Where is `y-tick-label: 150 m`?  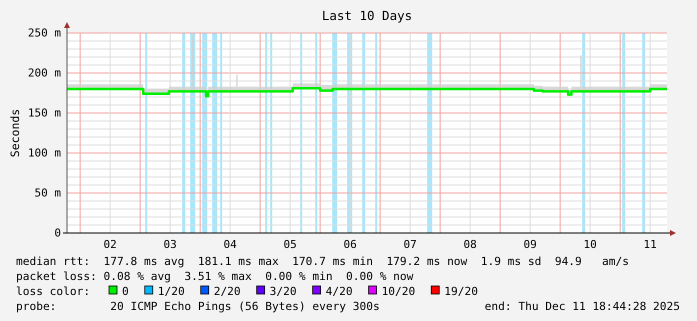 y-tick-label: 150 m is located at coordinates (45, 113).